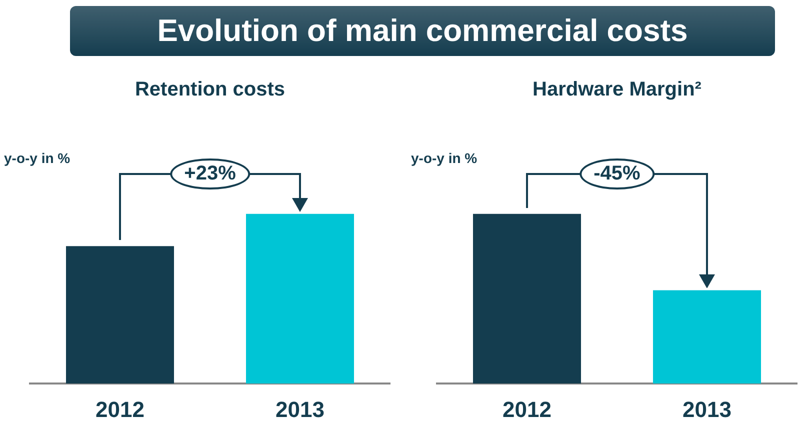 The height and width of the screenshot is (438, 807). What do you see at coordinates (210, 174) in the screenshot?
I see `text: +23%` at bounding box center [210, 174].